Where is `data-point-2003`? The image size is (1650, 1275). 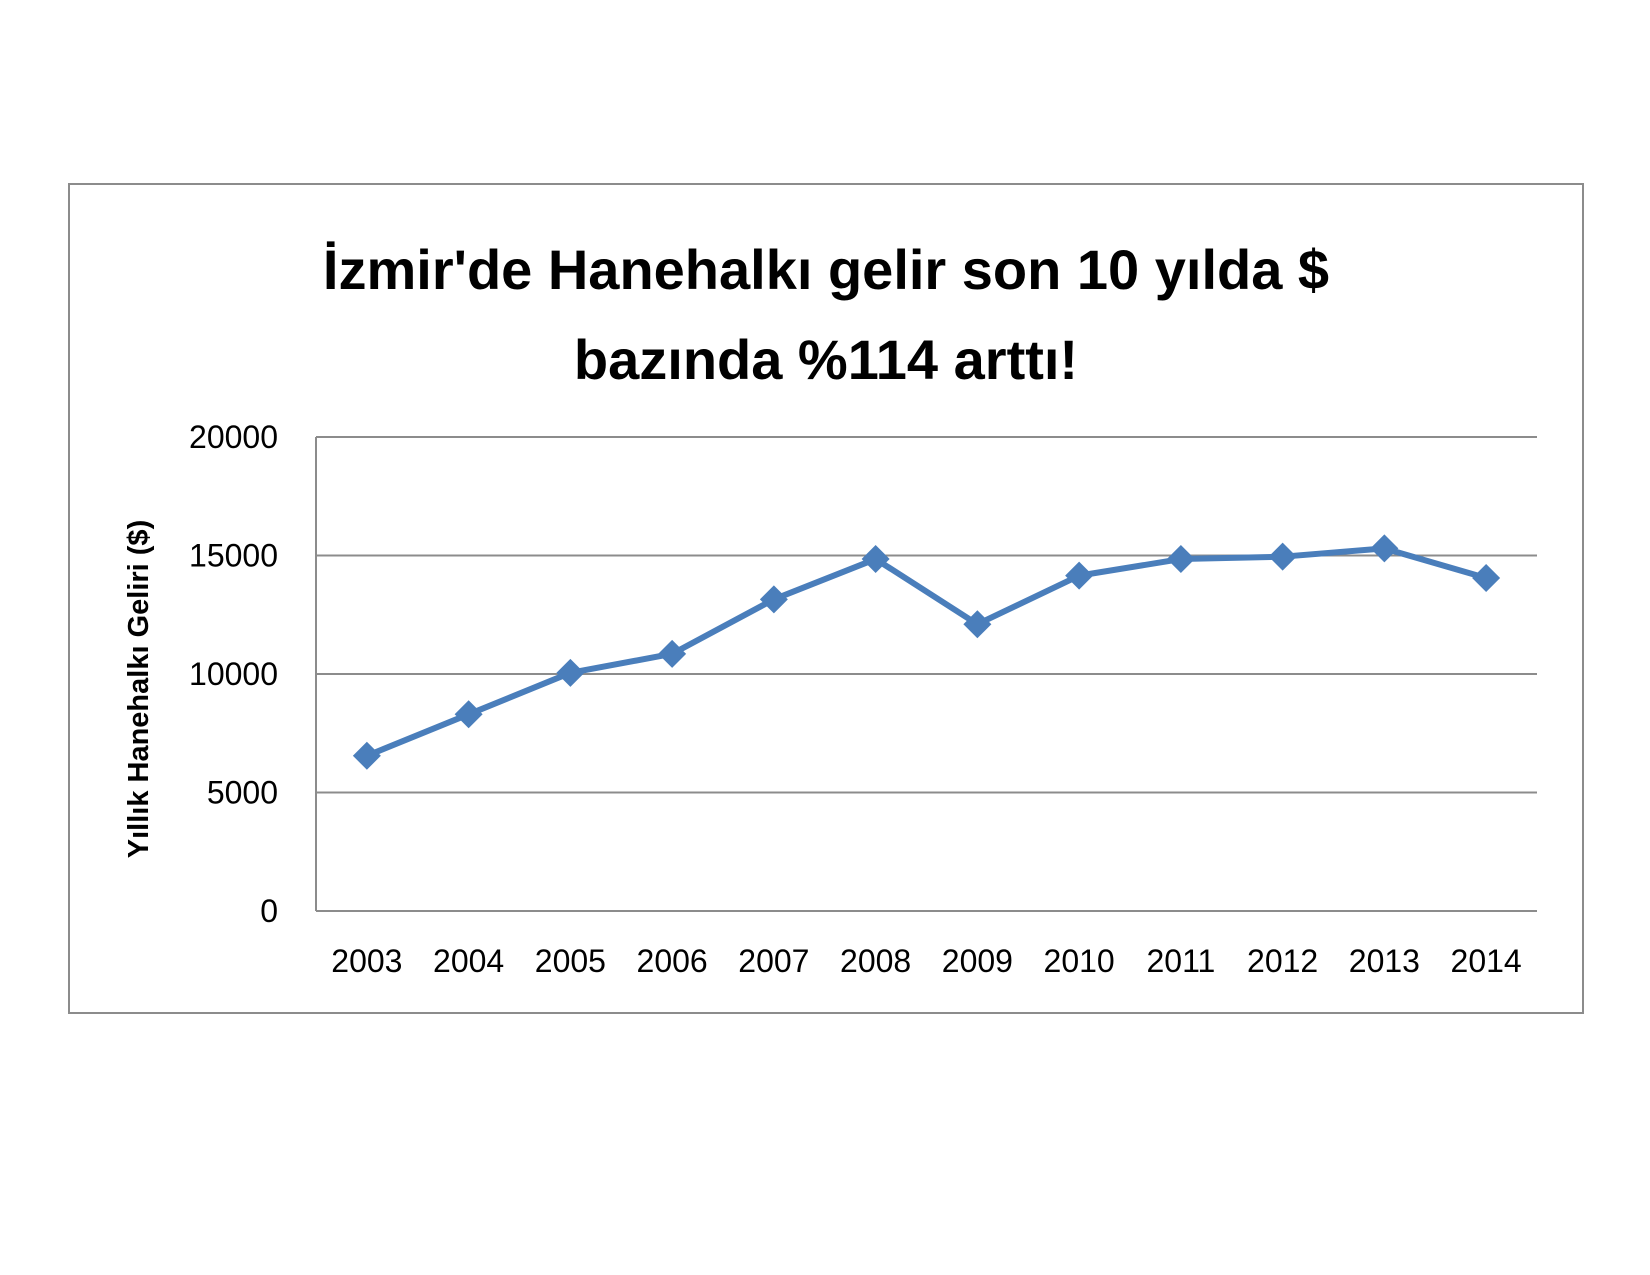
data-point-2003 is located at coordinates (366, 755).